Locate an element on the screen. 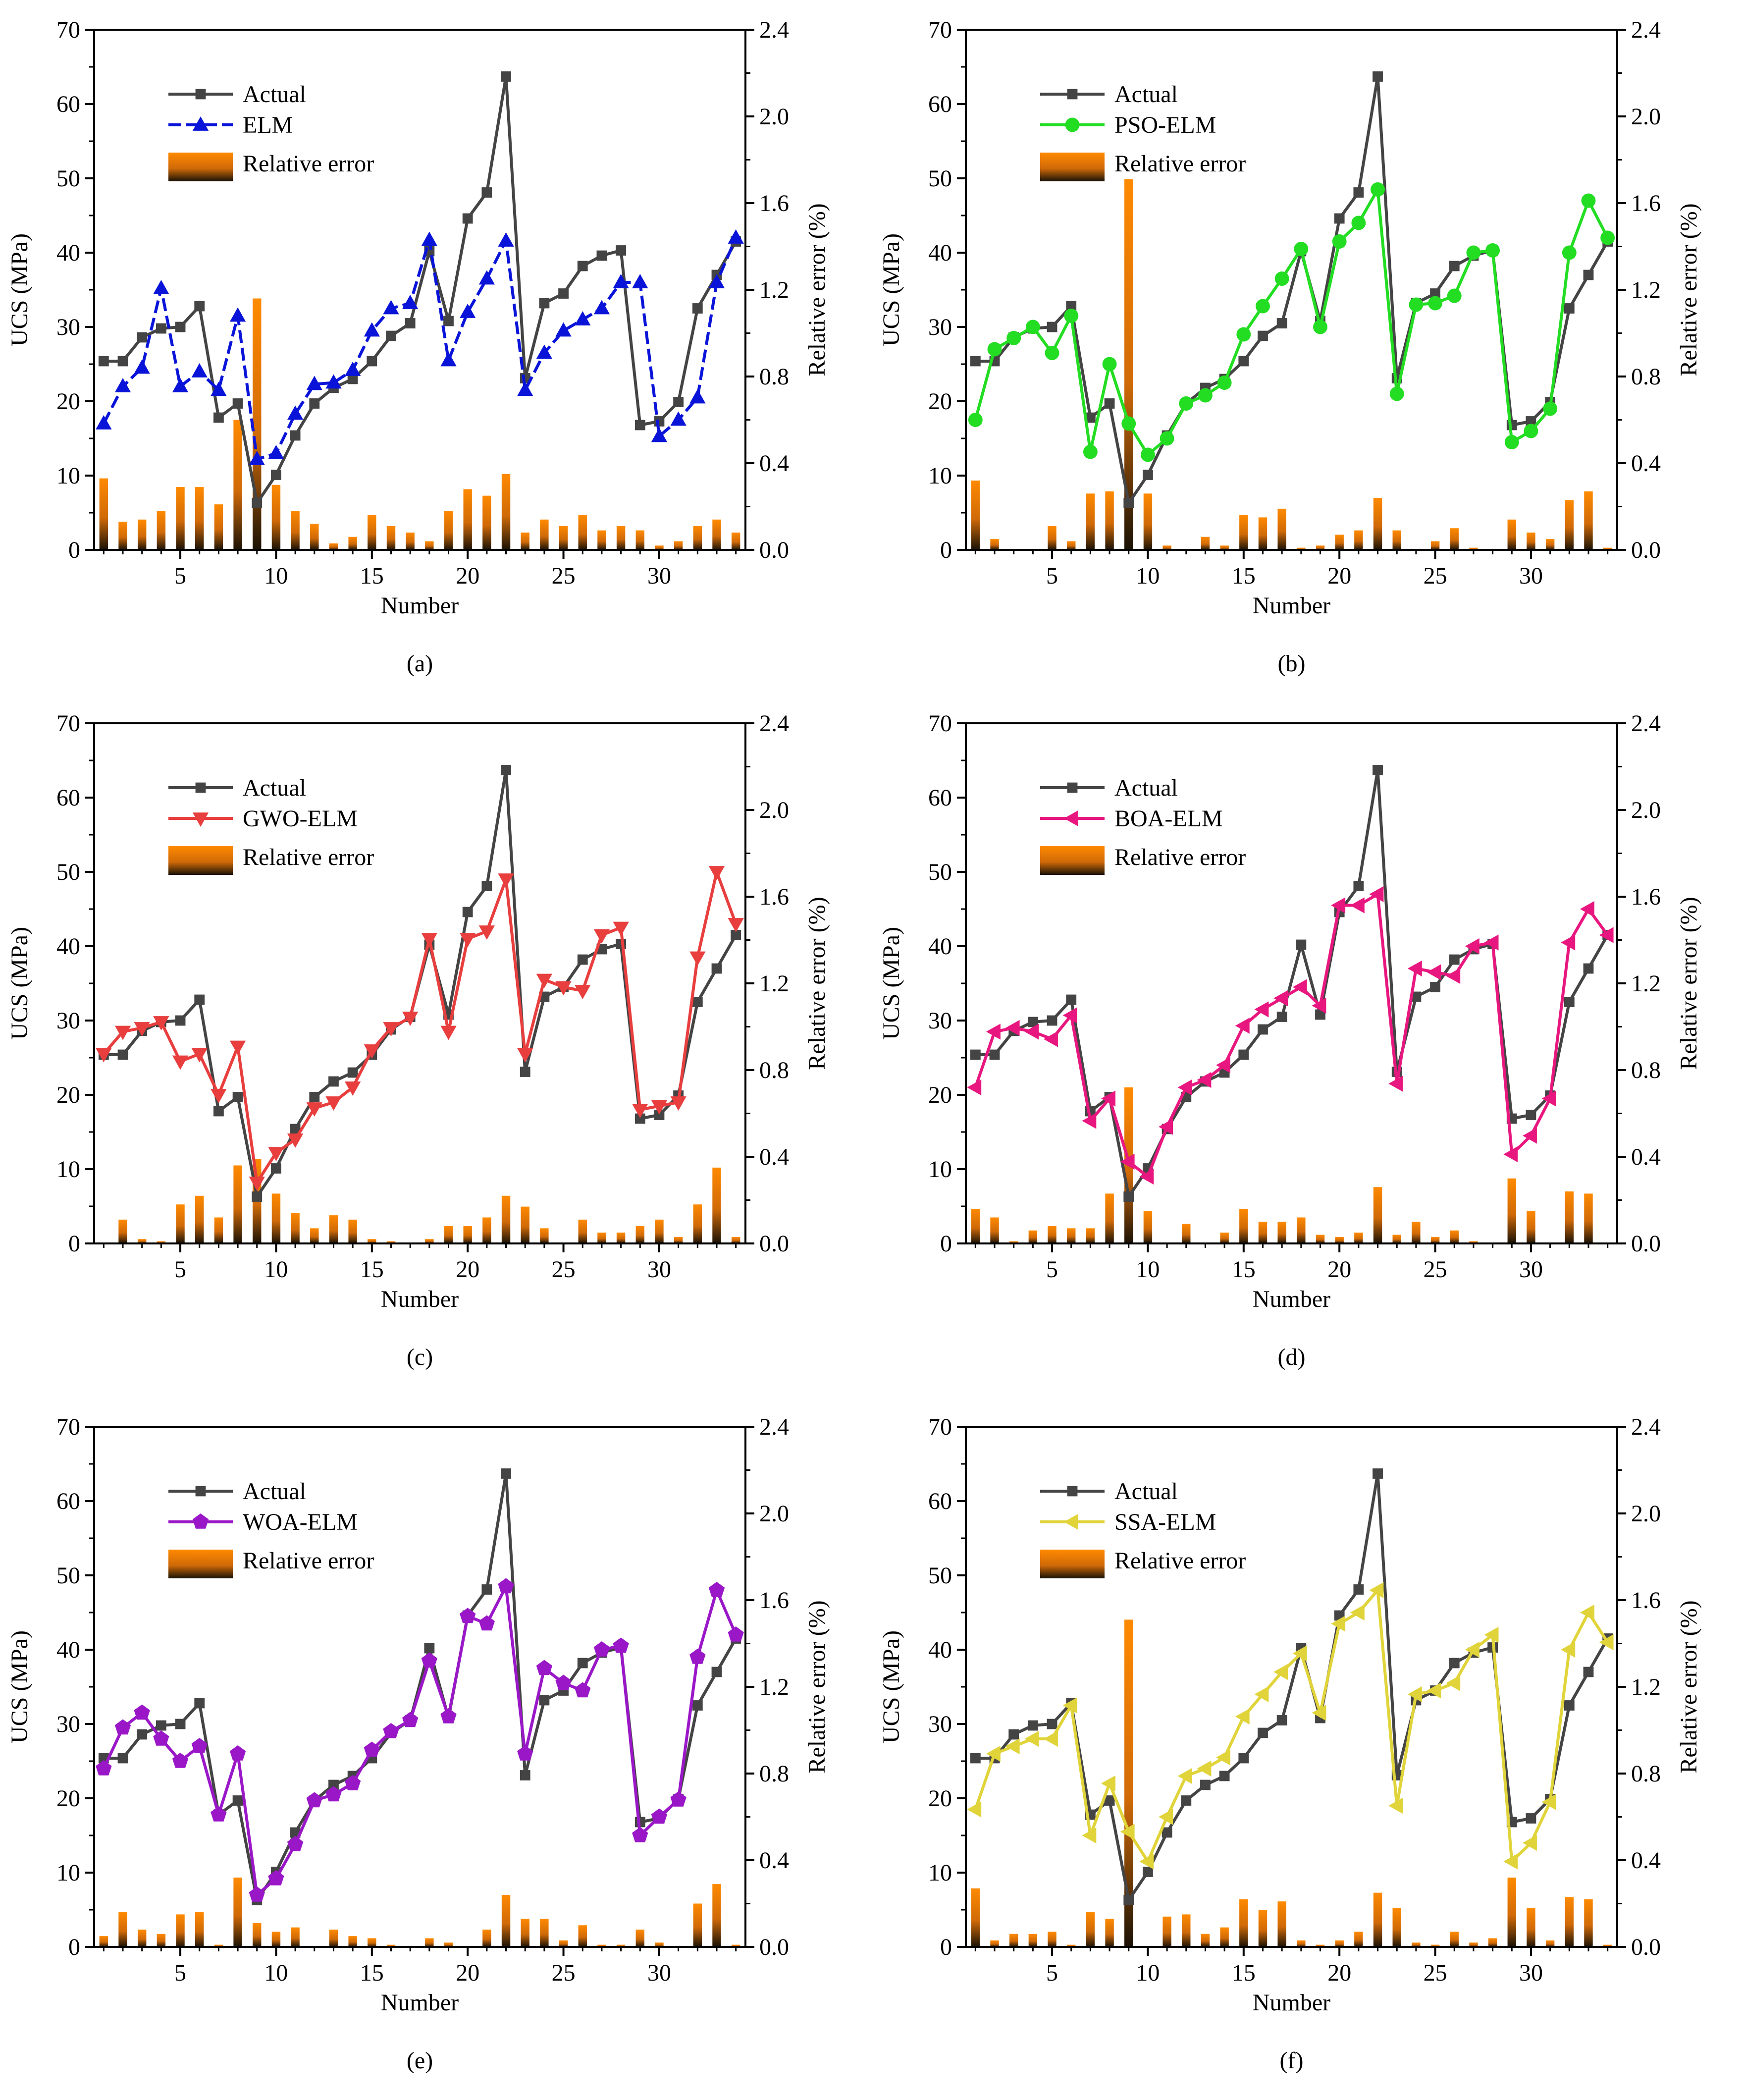 The image size is (1743, 2100). y2-tick-label: 0.8 is located at coordinates (1646, 1070).